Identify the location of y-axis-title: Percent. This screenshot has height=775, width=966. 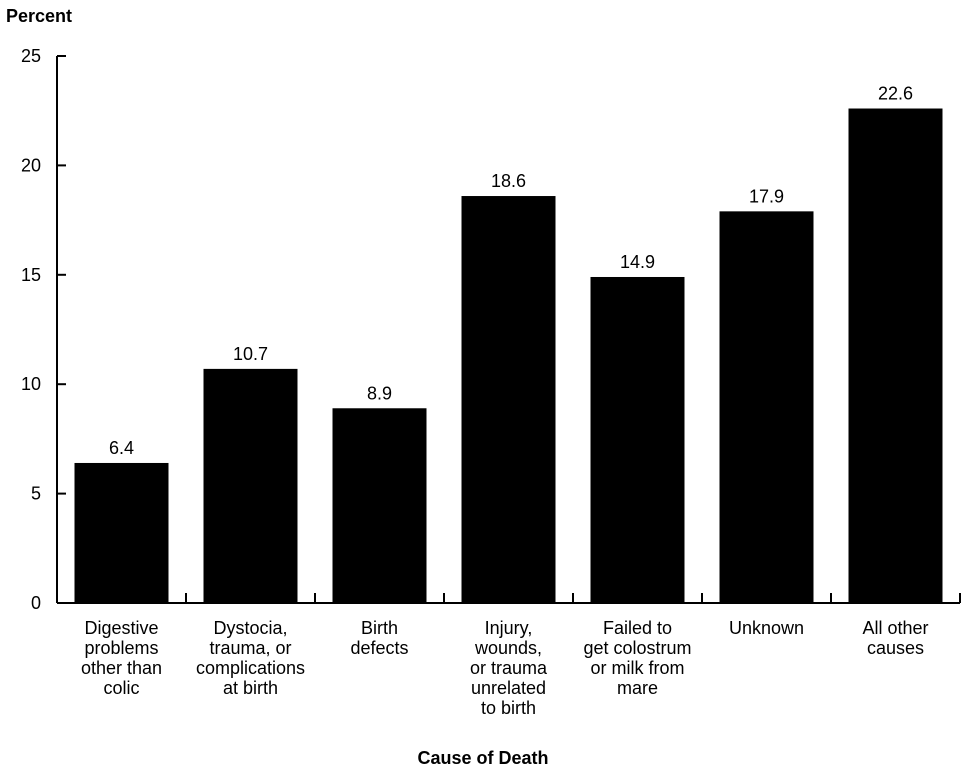
(39, 16).